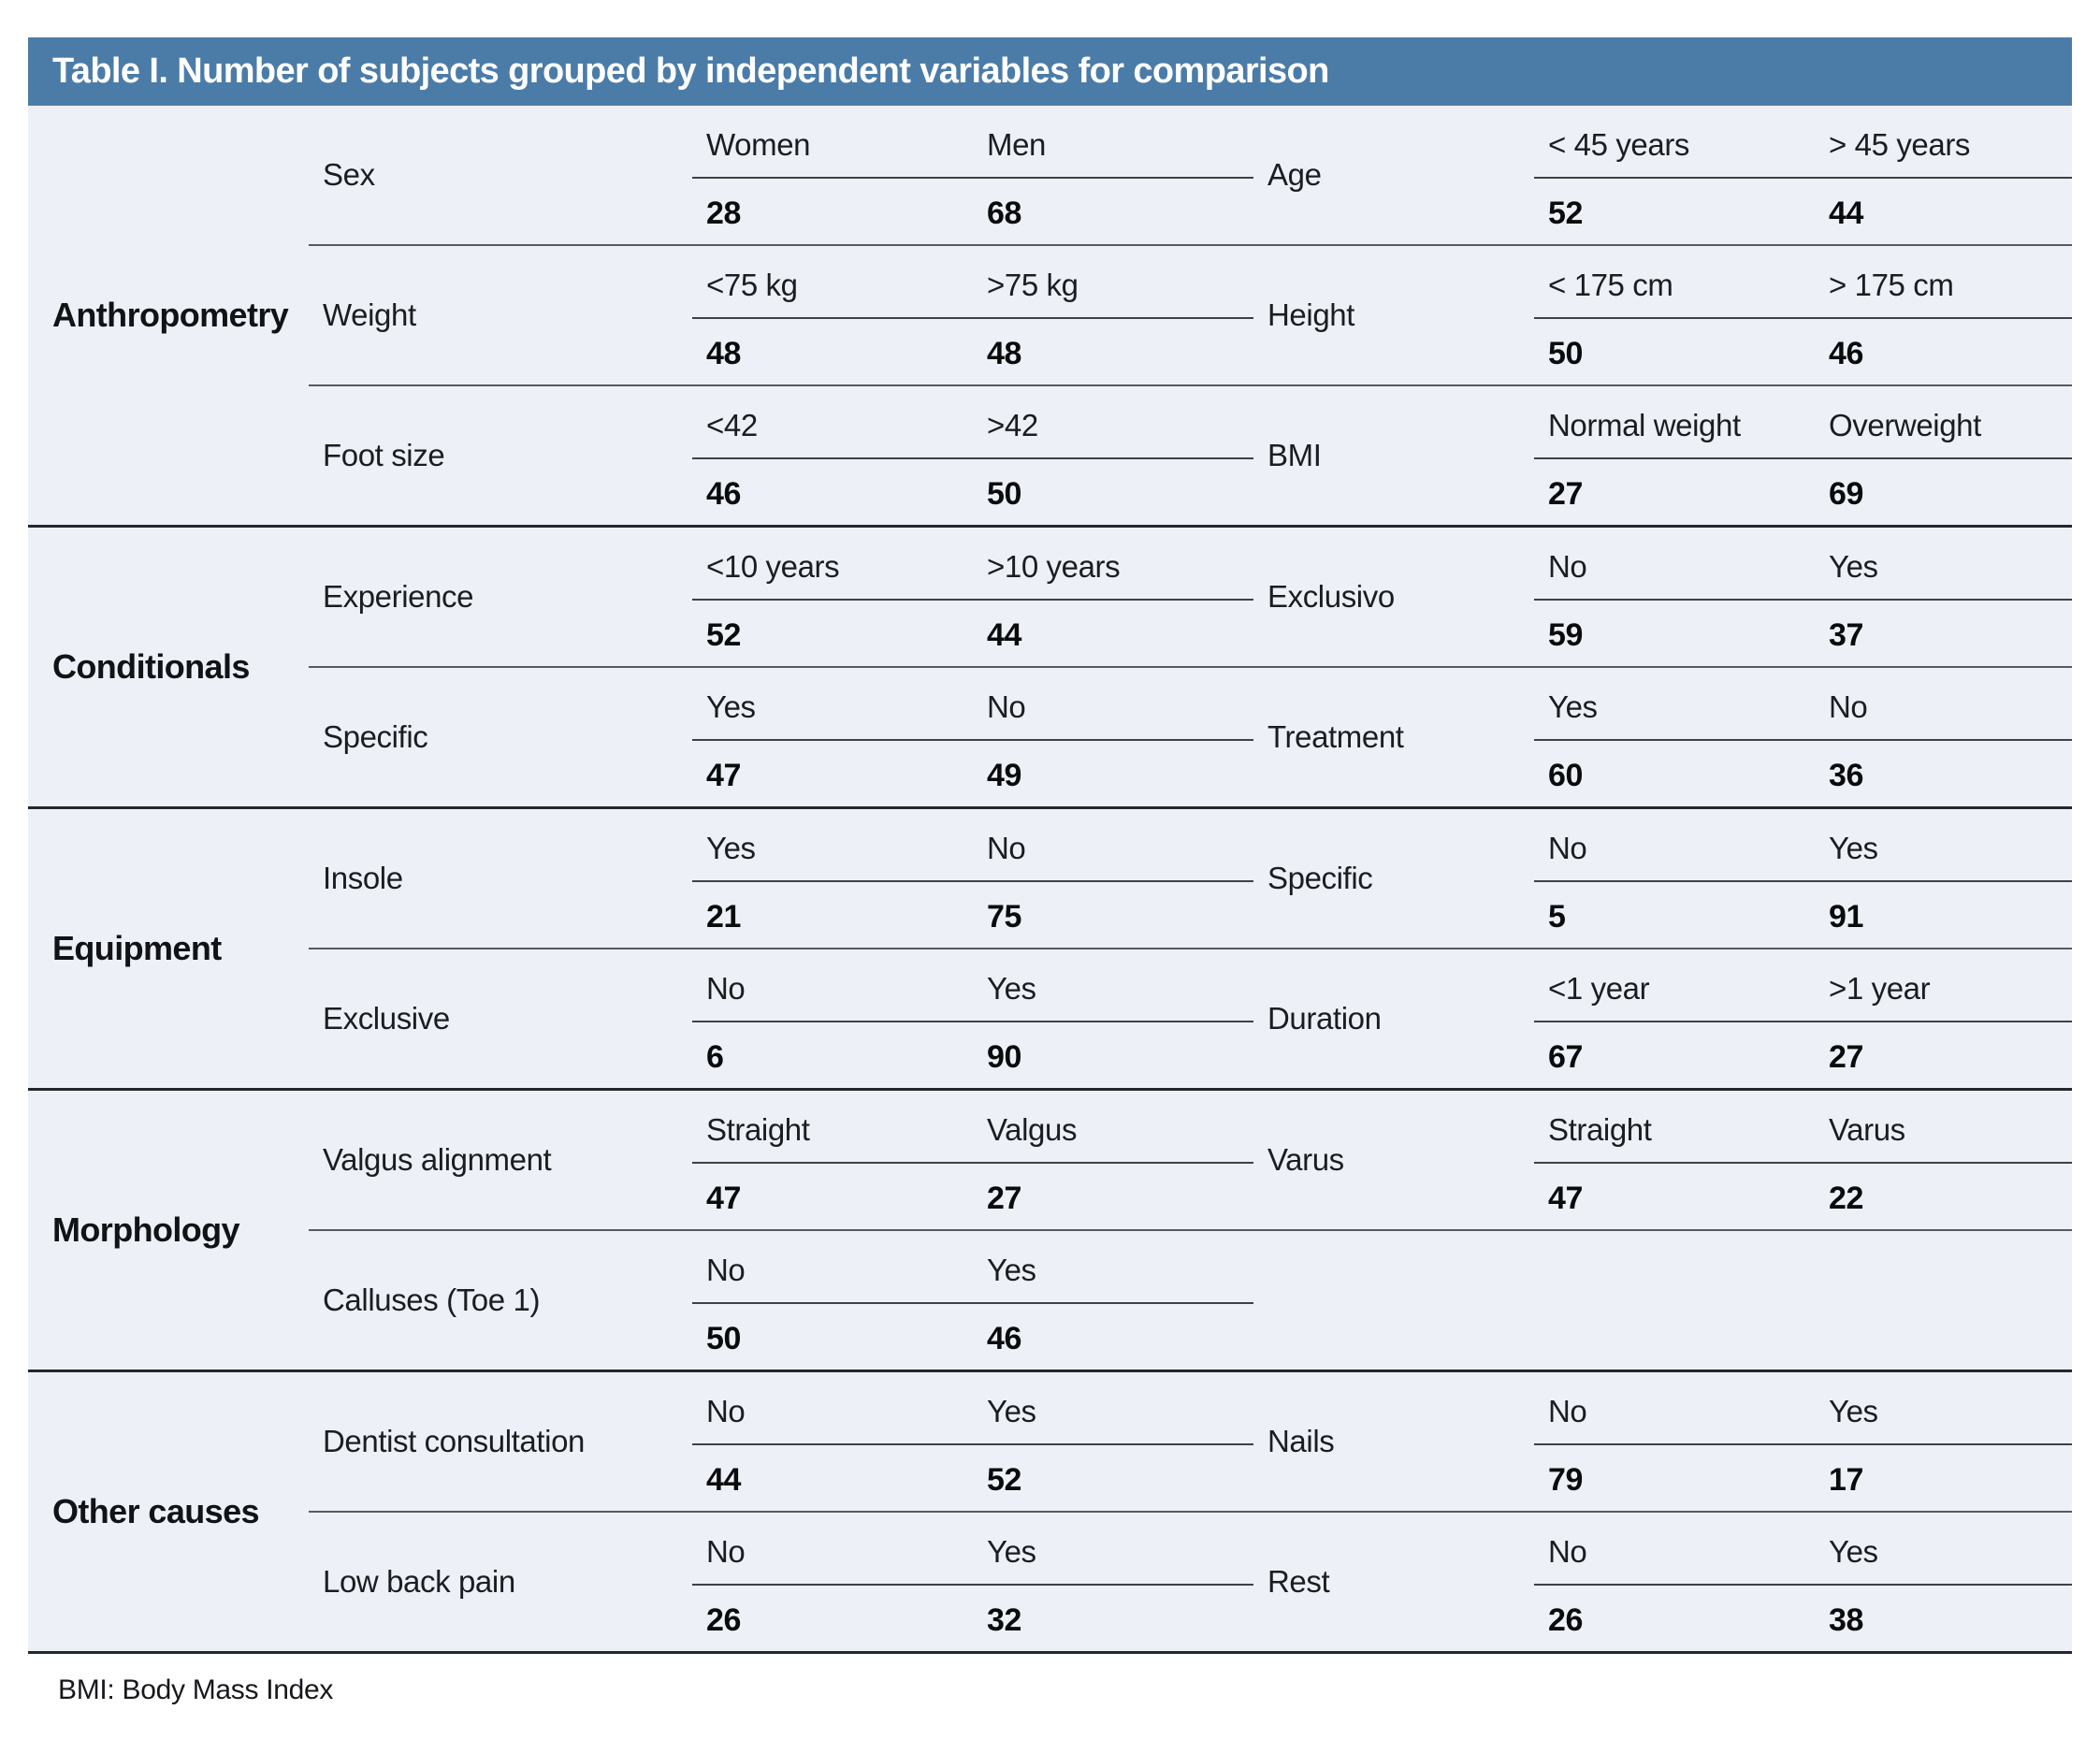 This screenshot has height=1739, width=2100. What do you see at coordinates (1294, 455) in the screenshot?
I see `variable-name-right: BMI` at bounding box center [1294, 455].